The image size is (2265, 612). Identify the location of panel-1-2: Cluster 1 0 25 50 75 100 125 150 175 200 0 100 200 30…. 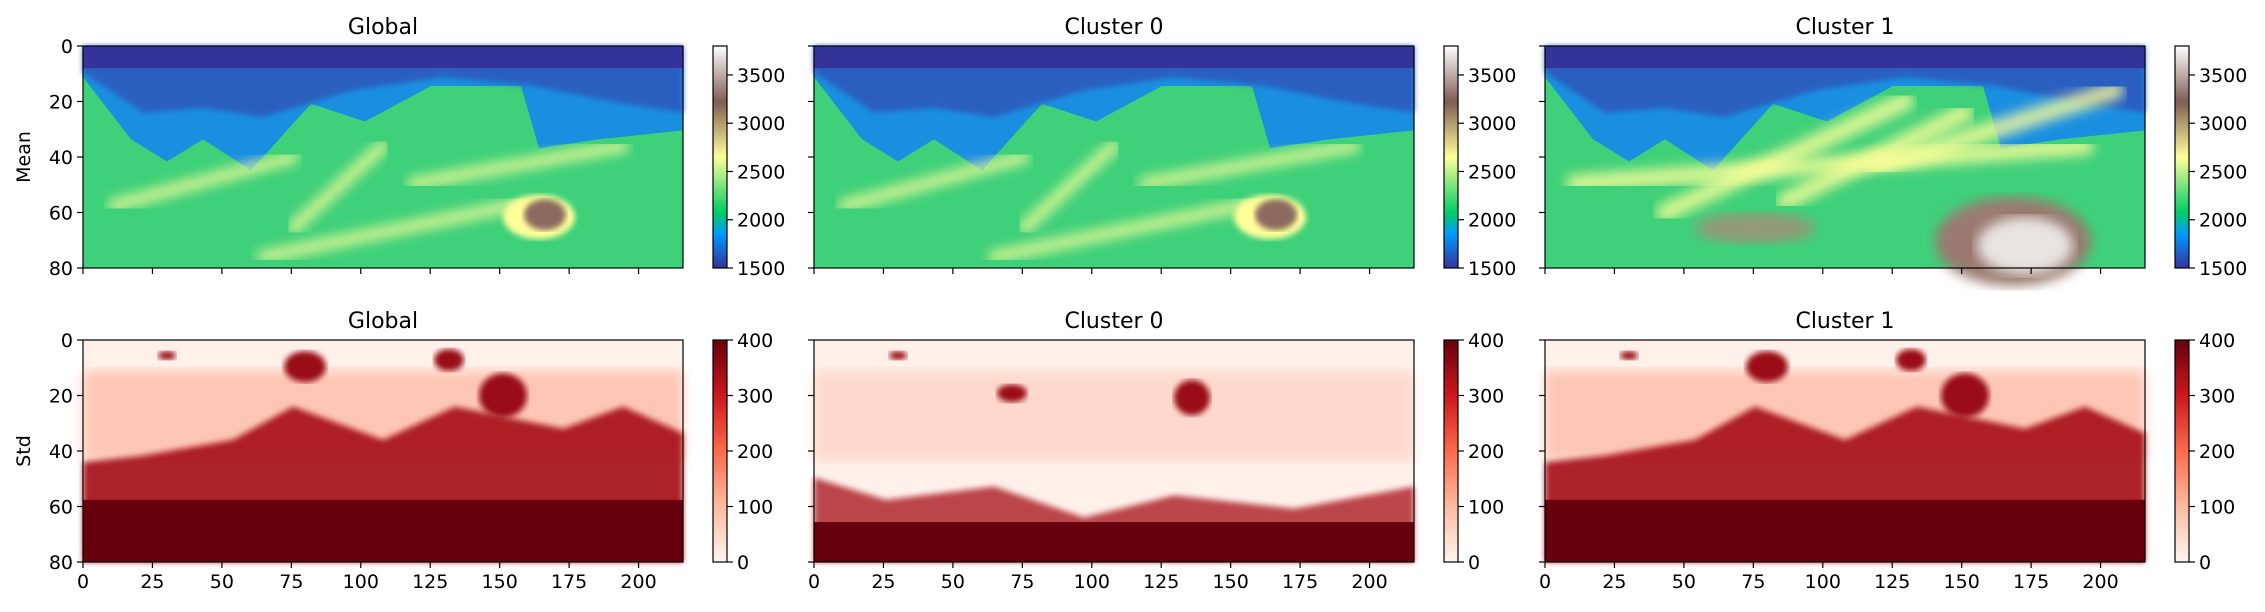
(1887, 451).